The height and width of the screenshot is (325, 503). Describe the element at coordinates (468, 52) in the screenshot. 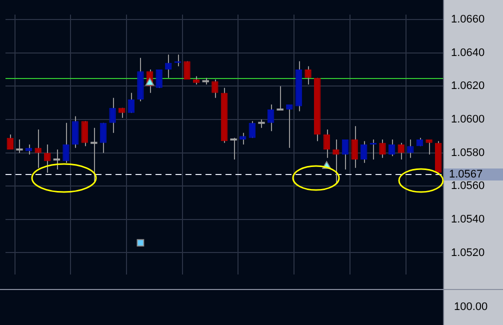

I see `y-tick-label: 1.0640` at that location.